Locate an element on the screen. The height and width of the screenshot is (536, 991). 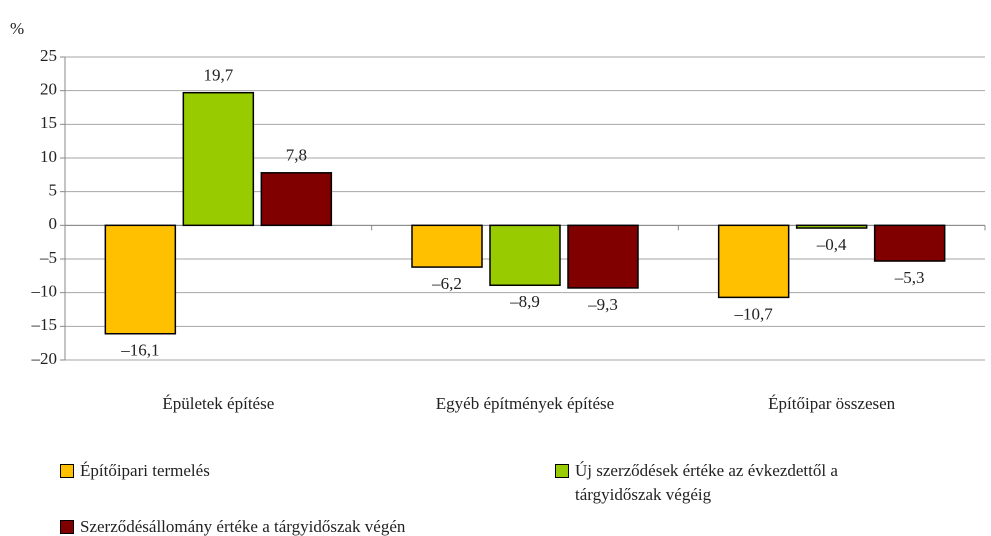
data-label: –10,7 is located at coordinates (754, 313).